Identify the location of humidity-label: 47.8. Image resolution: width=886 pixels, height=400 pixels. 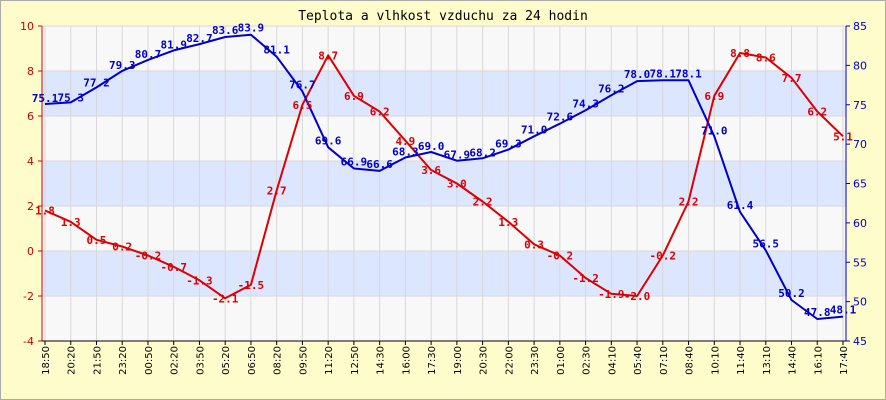
(817, 312).